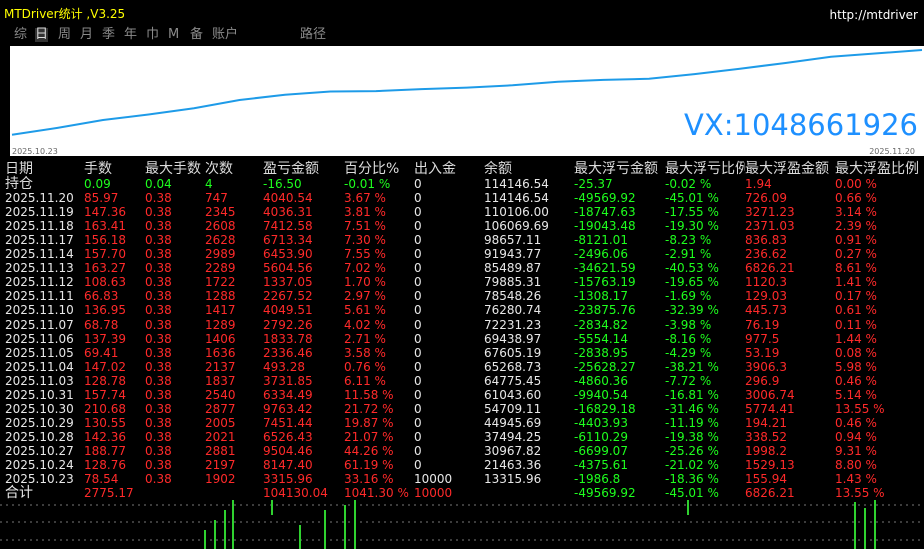 The width and height of the screenshot is (924, 549). I want to click on column-header: 日期, so click(20, 169).